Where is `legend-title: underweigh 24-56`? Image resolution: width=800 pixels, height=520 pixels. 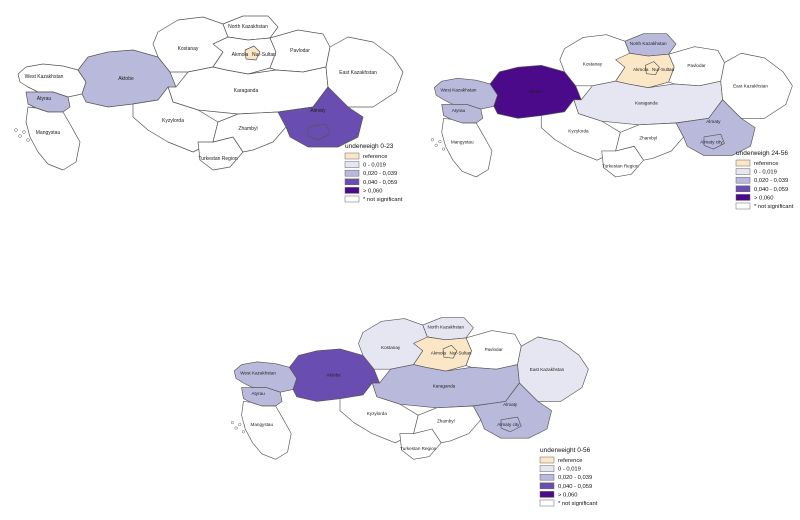
legend-title: underweigh 24-56 is located at coordinates (762, 153).